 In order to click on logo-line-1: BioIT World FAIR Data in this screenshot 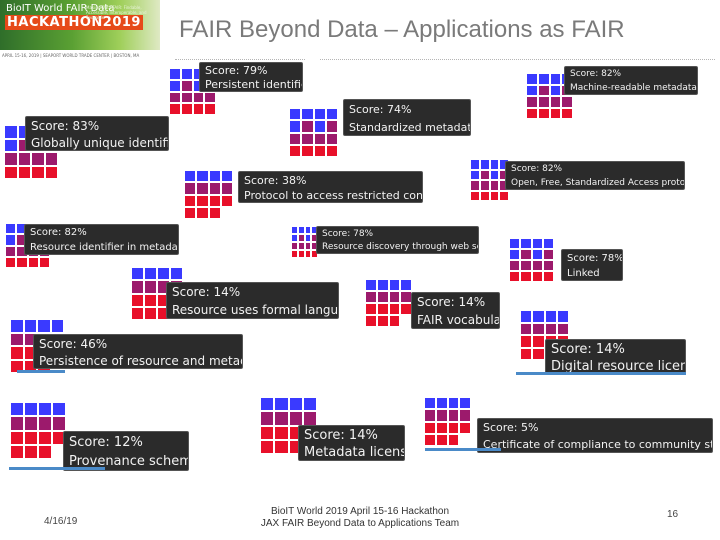, I will do `click(60, 8)`.